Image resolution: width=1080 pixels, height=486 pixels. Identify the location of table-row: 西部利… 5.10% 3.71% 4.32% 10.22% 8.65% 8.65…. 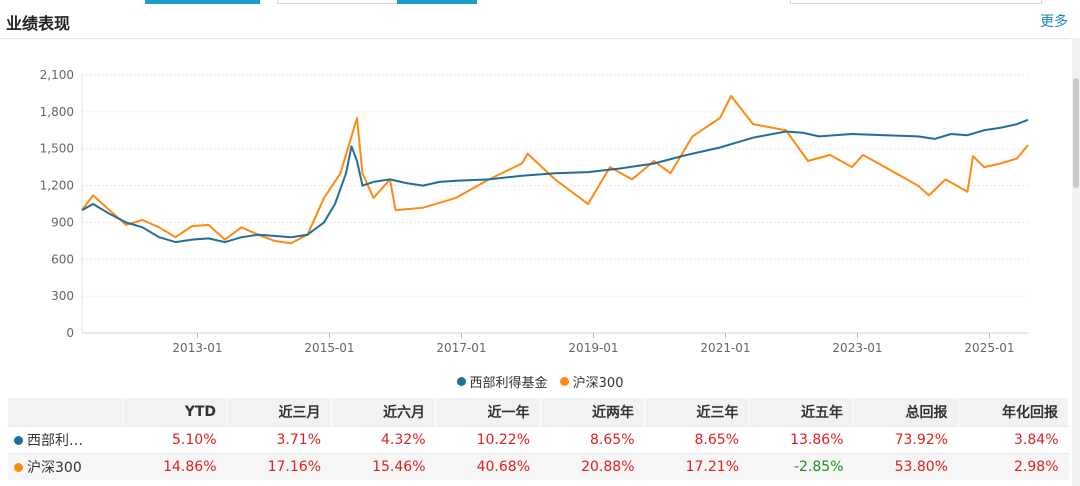
(538, 440).